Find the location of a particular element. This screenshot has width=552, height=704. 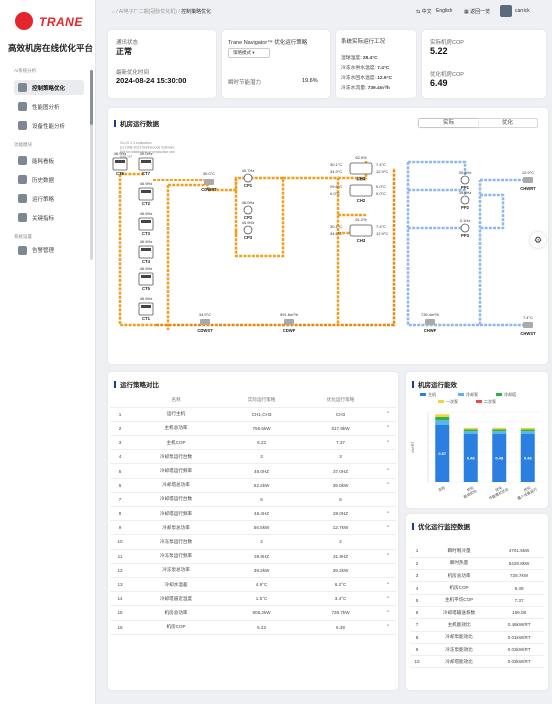

ch-load: 62.9% is located at coordinates (361, 157).